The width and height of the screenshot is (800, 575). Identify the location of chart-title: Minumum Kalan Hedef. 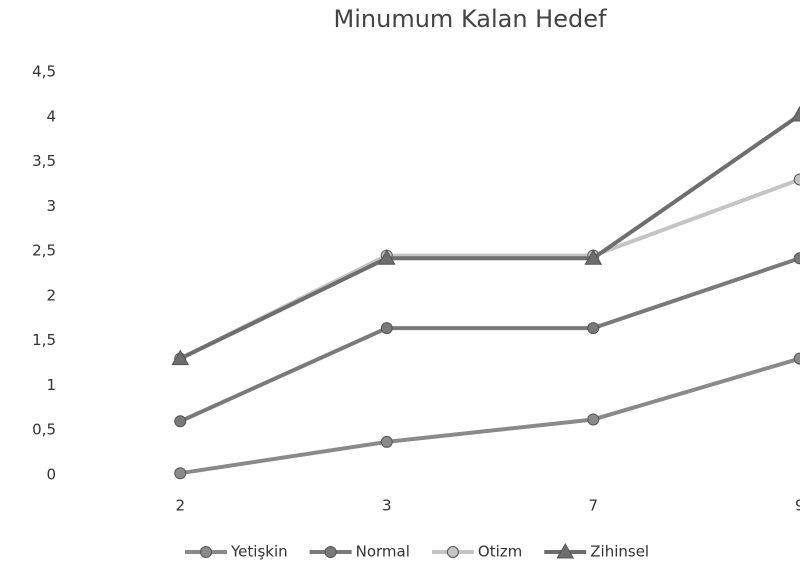
(470, 19).